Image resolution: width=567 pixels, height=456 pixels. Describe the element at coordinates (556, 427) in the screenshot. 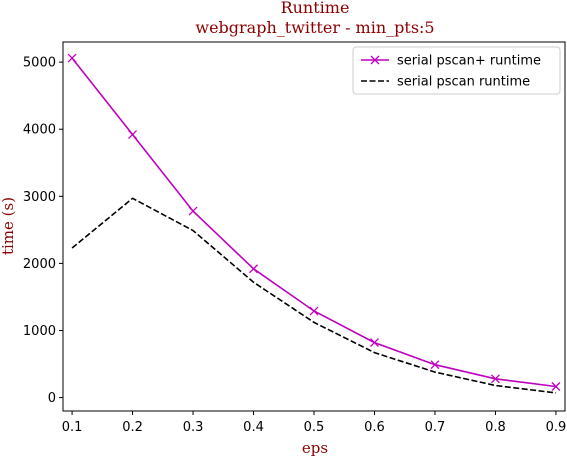

I see `x-tick-label: 0.9` at that location.